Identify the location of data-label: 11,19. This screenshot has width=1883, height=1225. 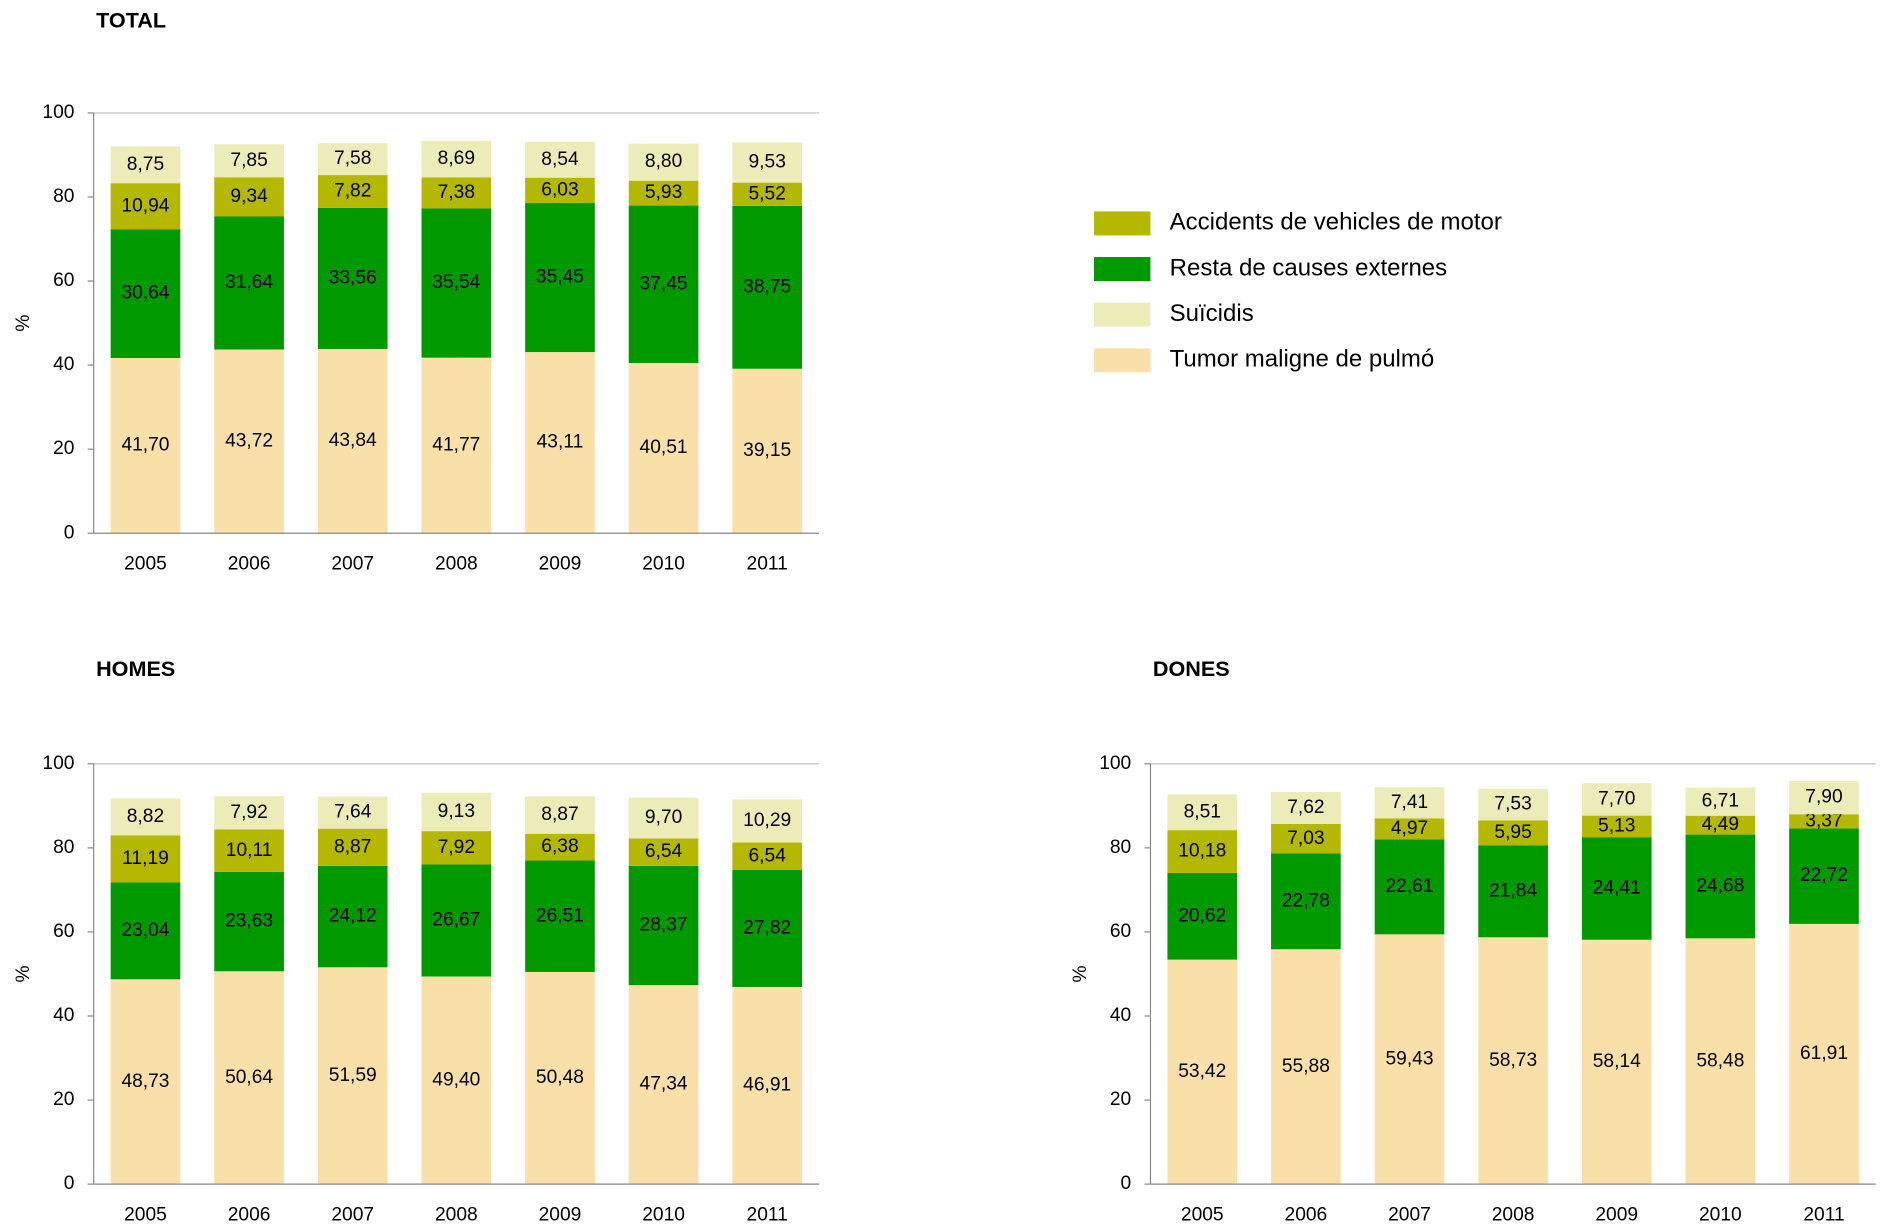
(145, 858).